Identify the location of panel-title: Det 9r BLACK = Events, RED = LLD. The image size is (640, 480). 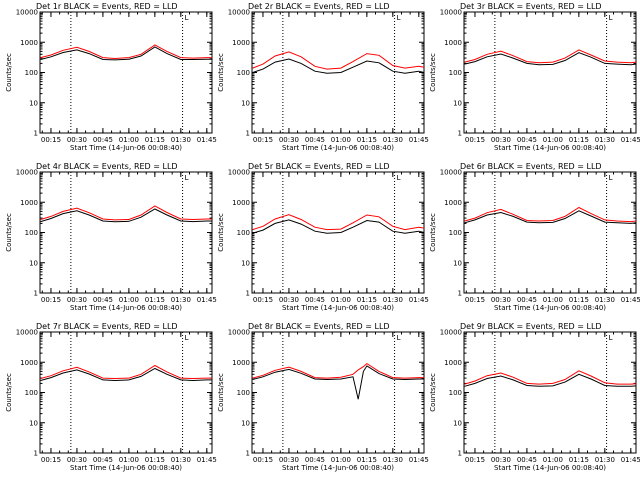
(531, 326).